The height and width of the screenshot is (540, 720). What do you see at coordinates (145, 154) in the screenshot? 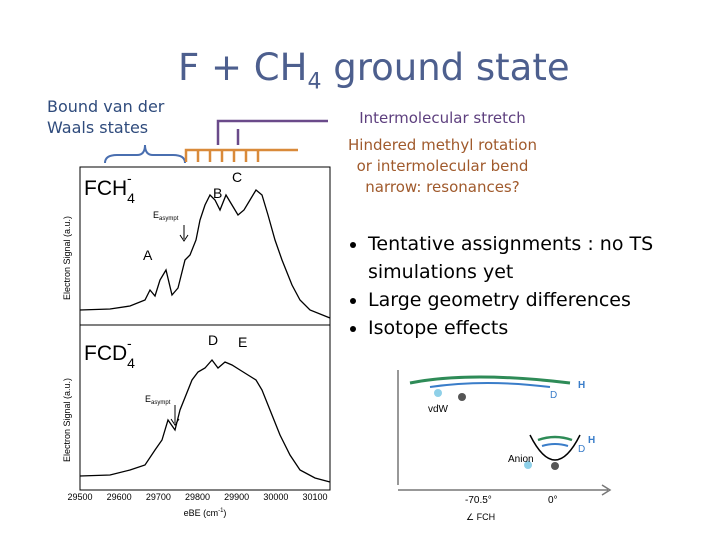
I see `brace` at bounding box center [145, 154].